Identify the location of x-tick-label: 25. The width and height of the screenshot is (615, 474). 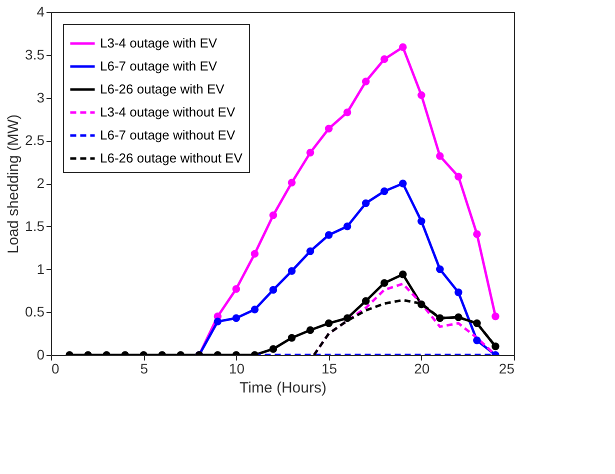
(506, 368).